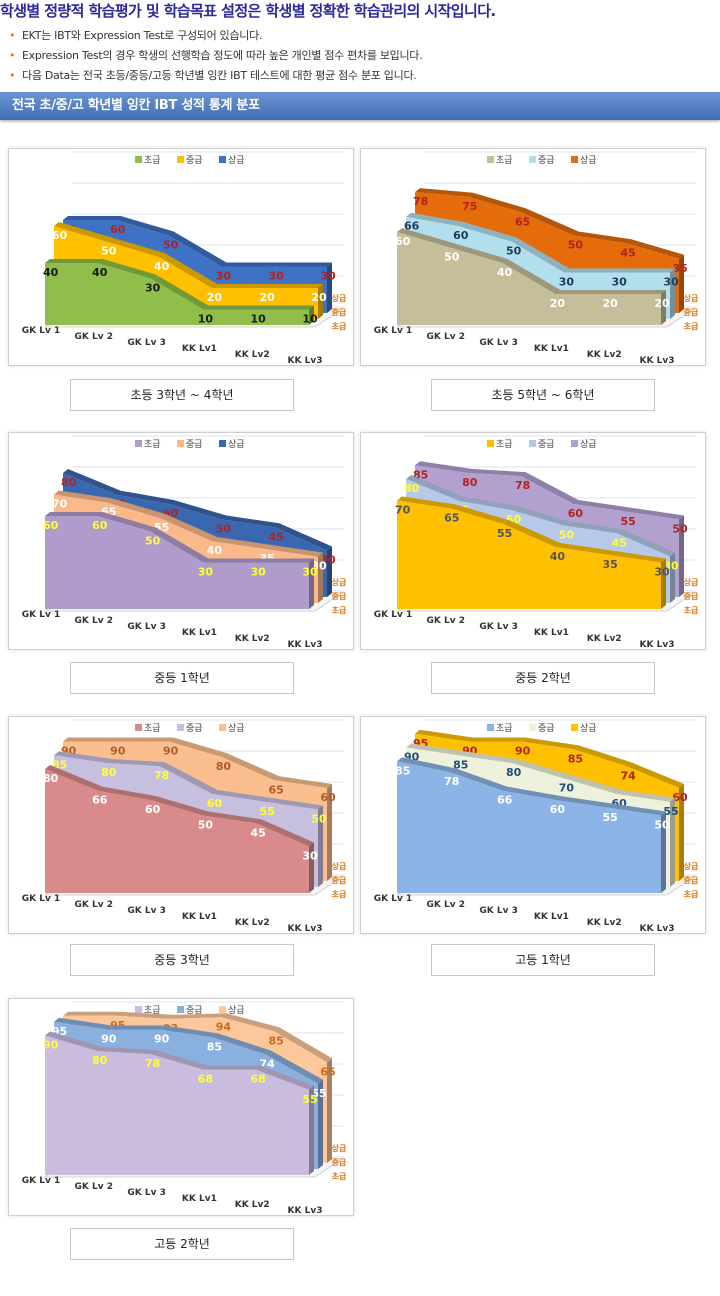 The image size is (720, 1296). Describe the element at coordinates (657, 360) in the screenshot. I see `x-tick-label: KK Lv3` at that location.